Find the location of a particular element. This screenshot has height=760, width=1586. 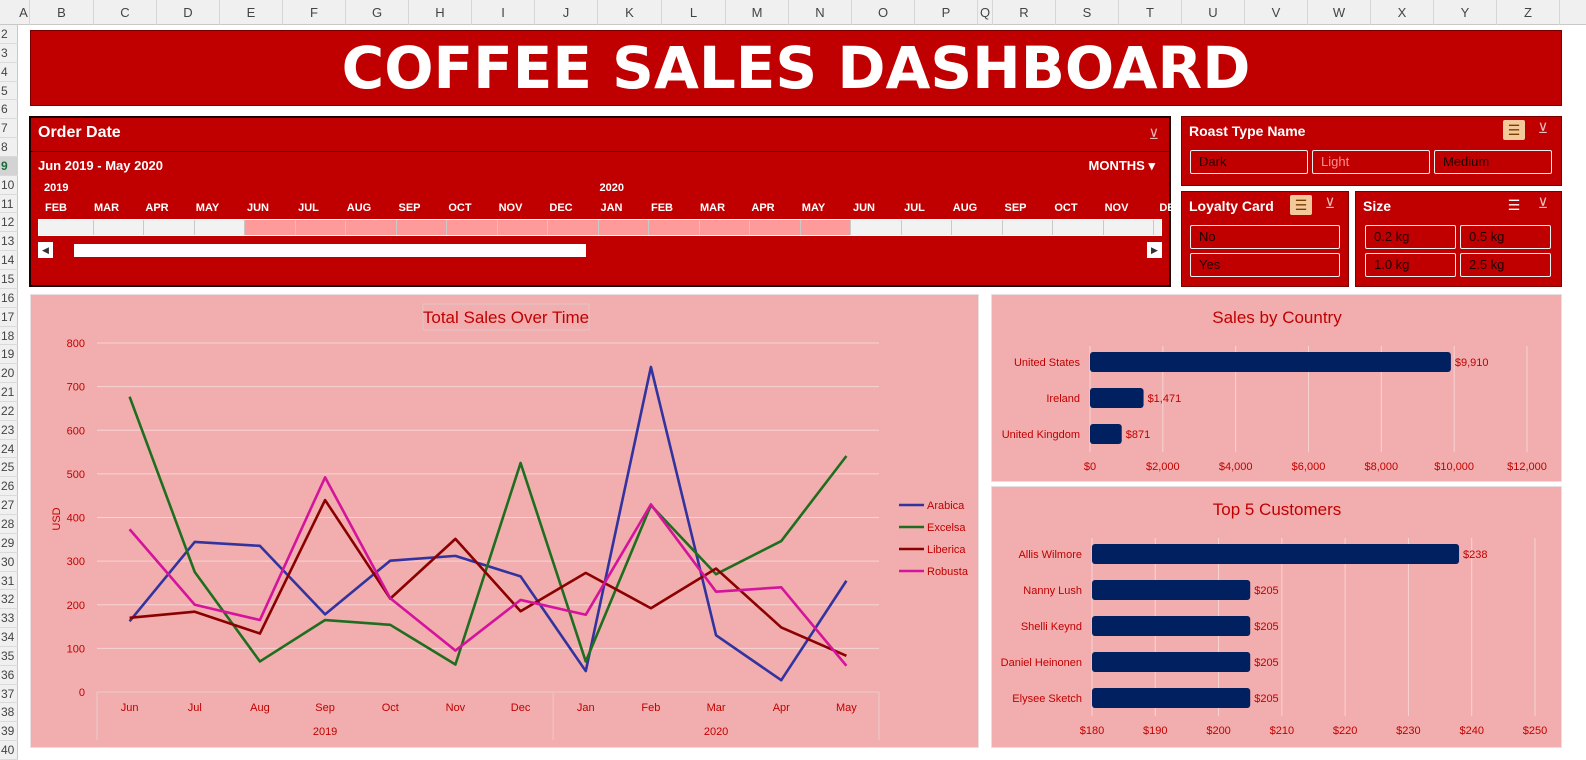

timeline-level-dropdown: MONTHS ▾ is located at coordinates (1122, 166).